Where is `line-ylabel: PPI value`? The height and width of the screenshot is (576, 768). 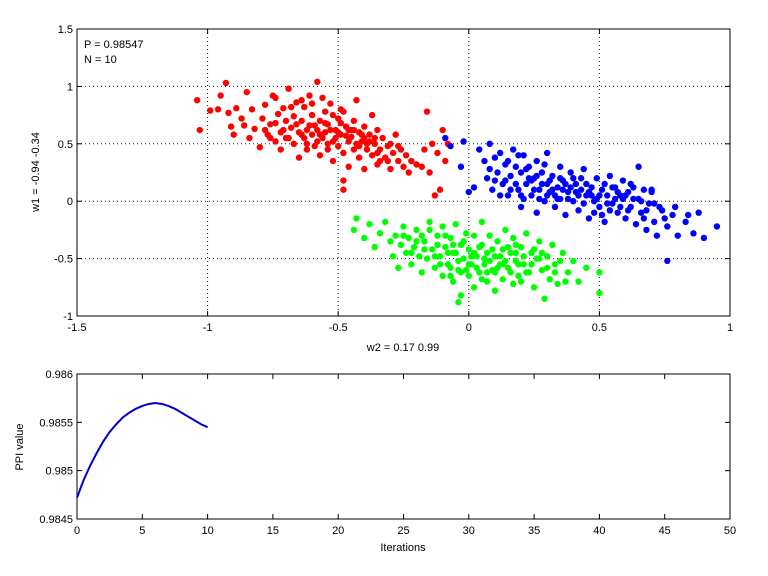
line-ylabel: PPI value is located at coordinates (20, 446).